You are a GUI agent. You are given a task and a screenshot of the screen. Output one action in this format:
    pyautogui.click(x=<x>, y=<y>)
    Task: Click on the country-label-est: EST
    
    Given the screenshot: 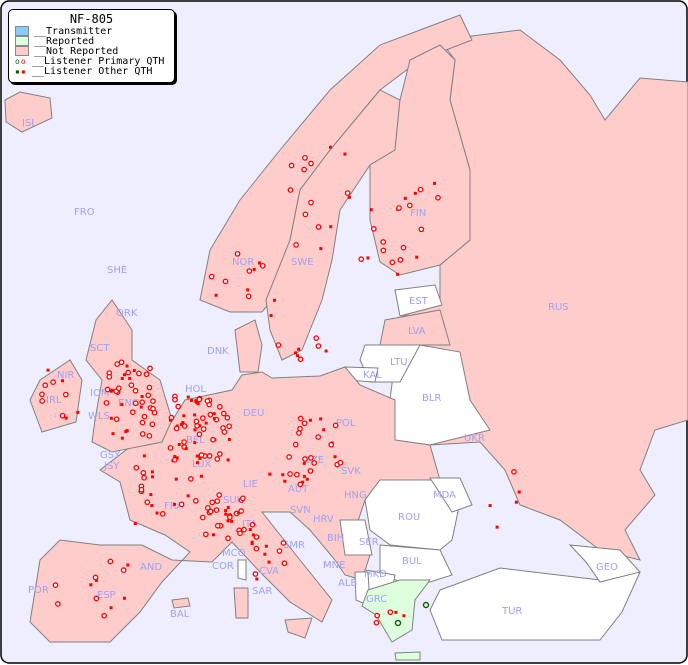 What is the action you would take?
    pyautogui.click(x=419, y=301)
    